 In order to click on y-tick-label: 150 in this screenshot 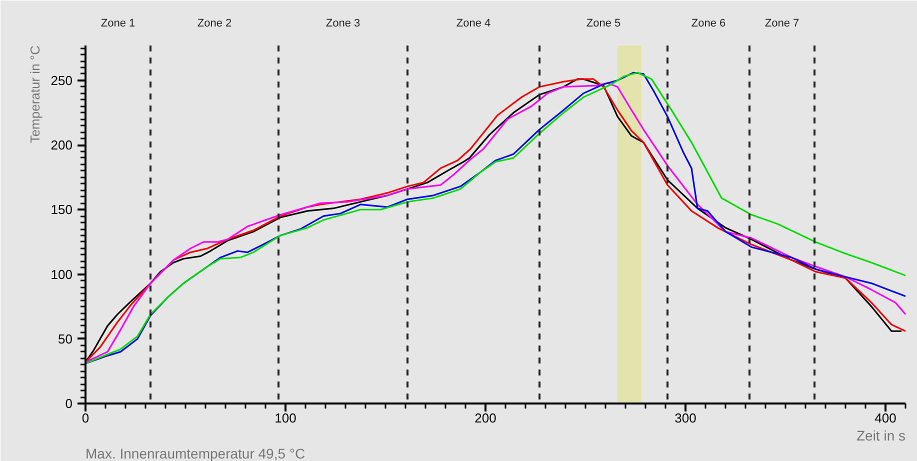, I will do `click(61, 210)`.